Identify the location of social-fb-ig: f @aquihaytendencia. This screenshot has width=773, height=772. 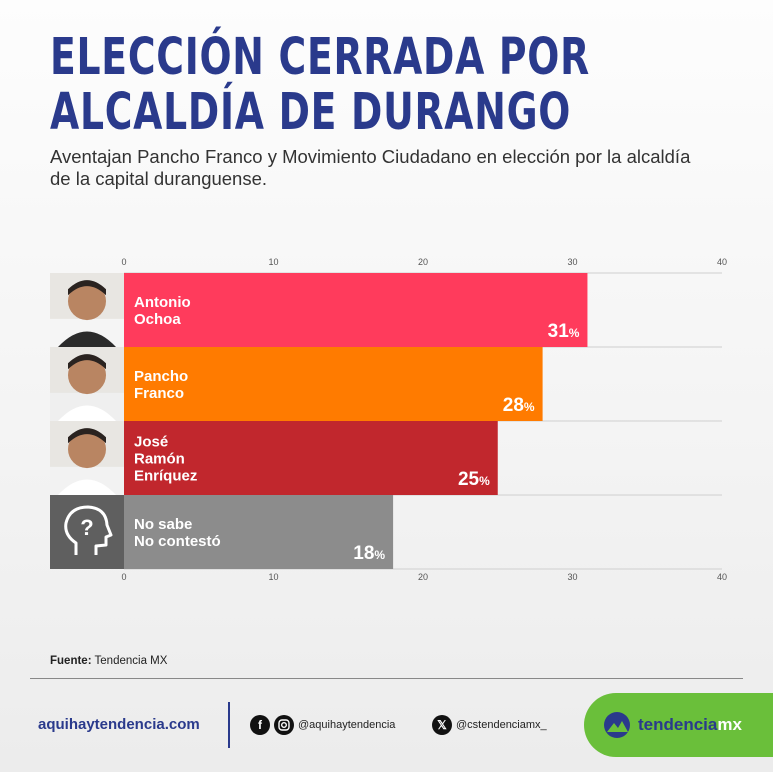
(322, 725).